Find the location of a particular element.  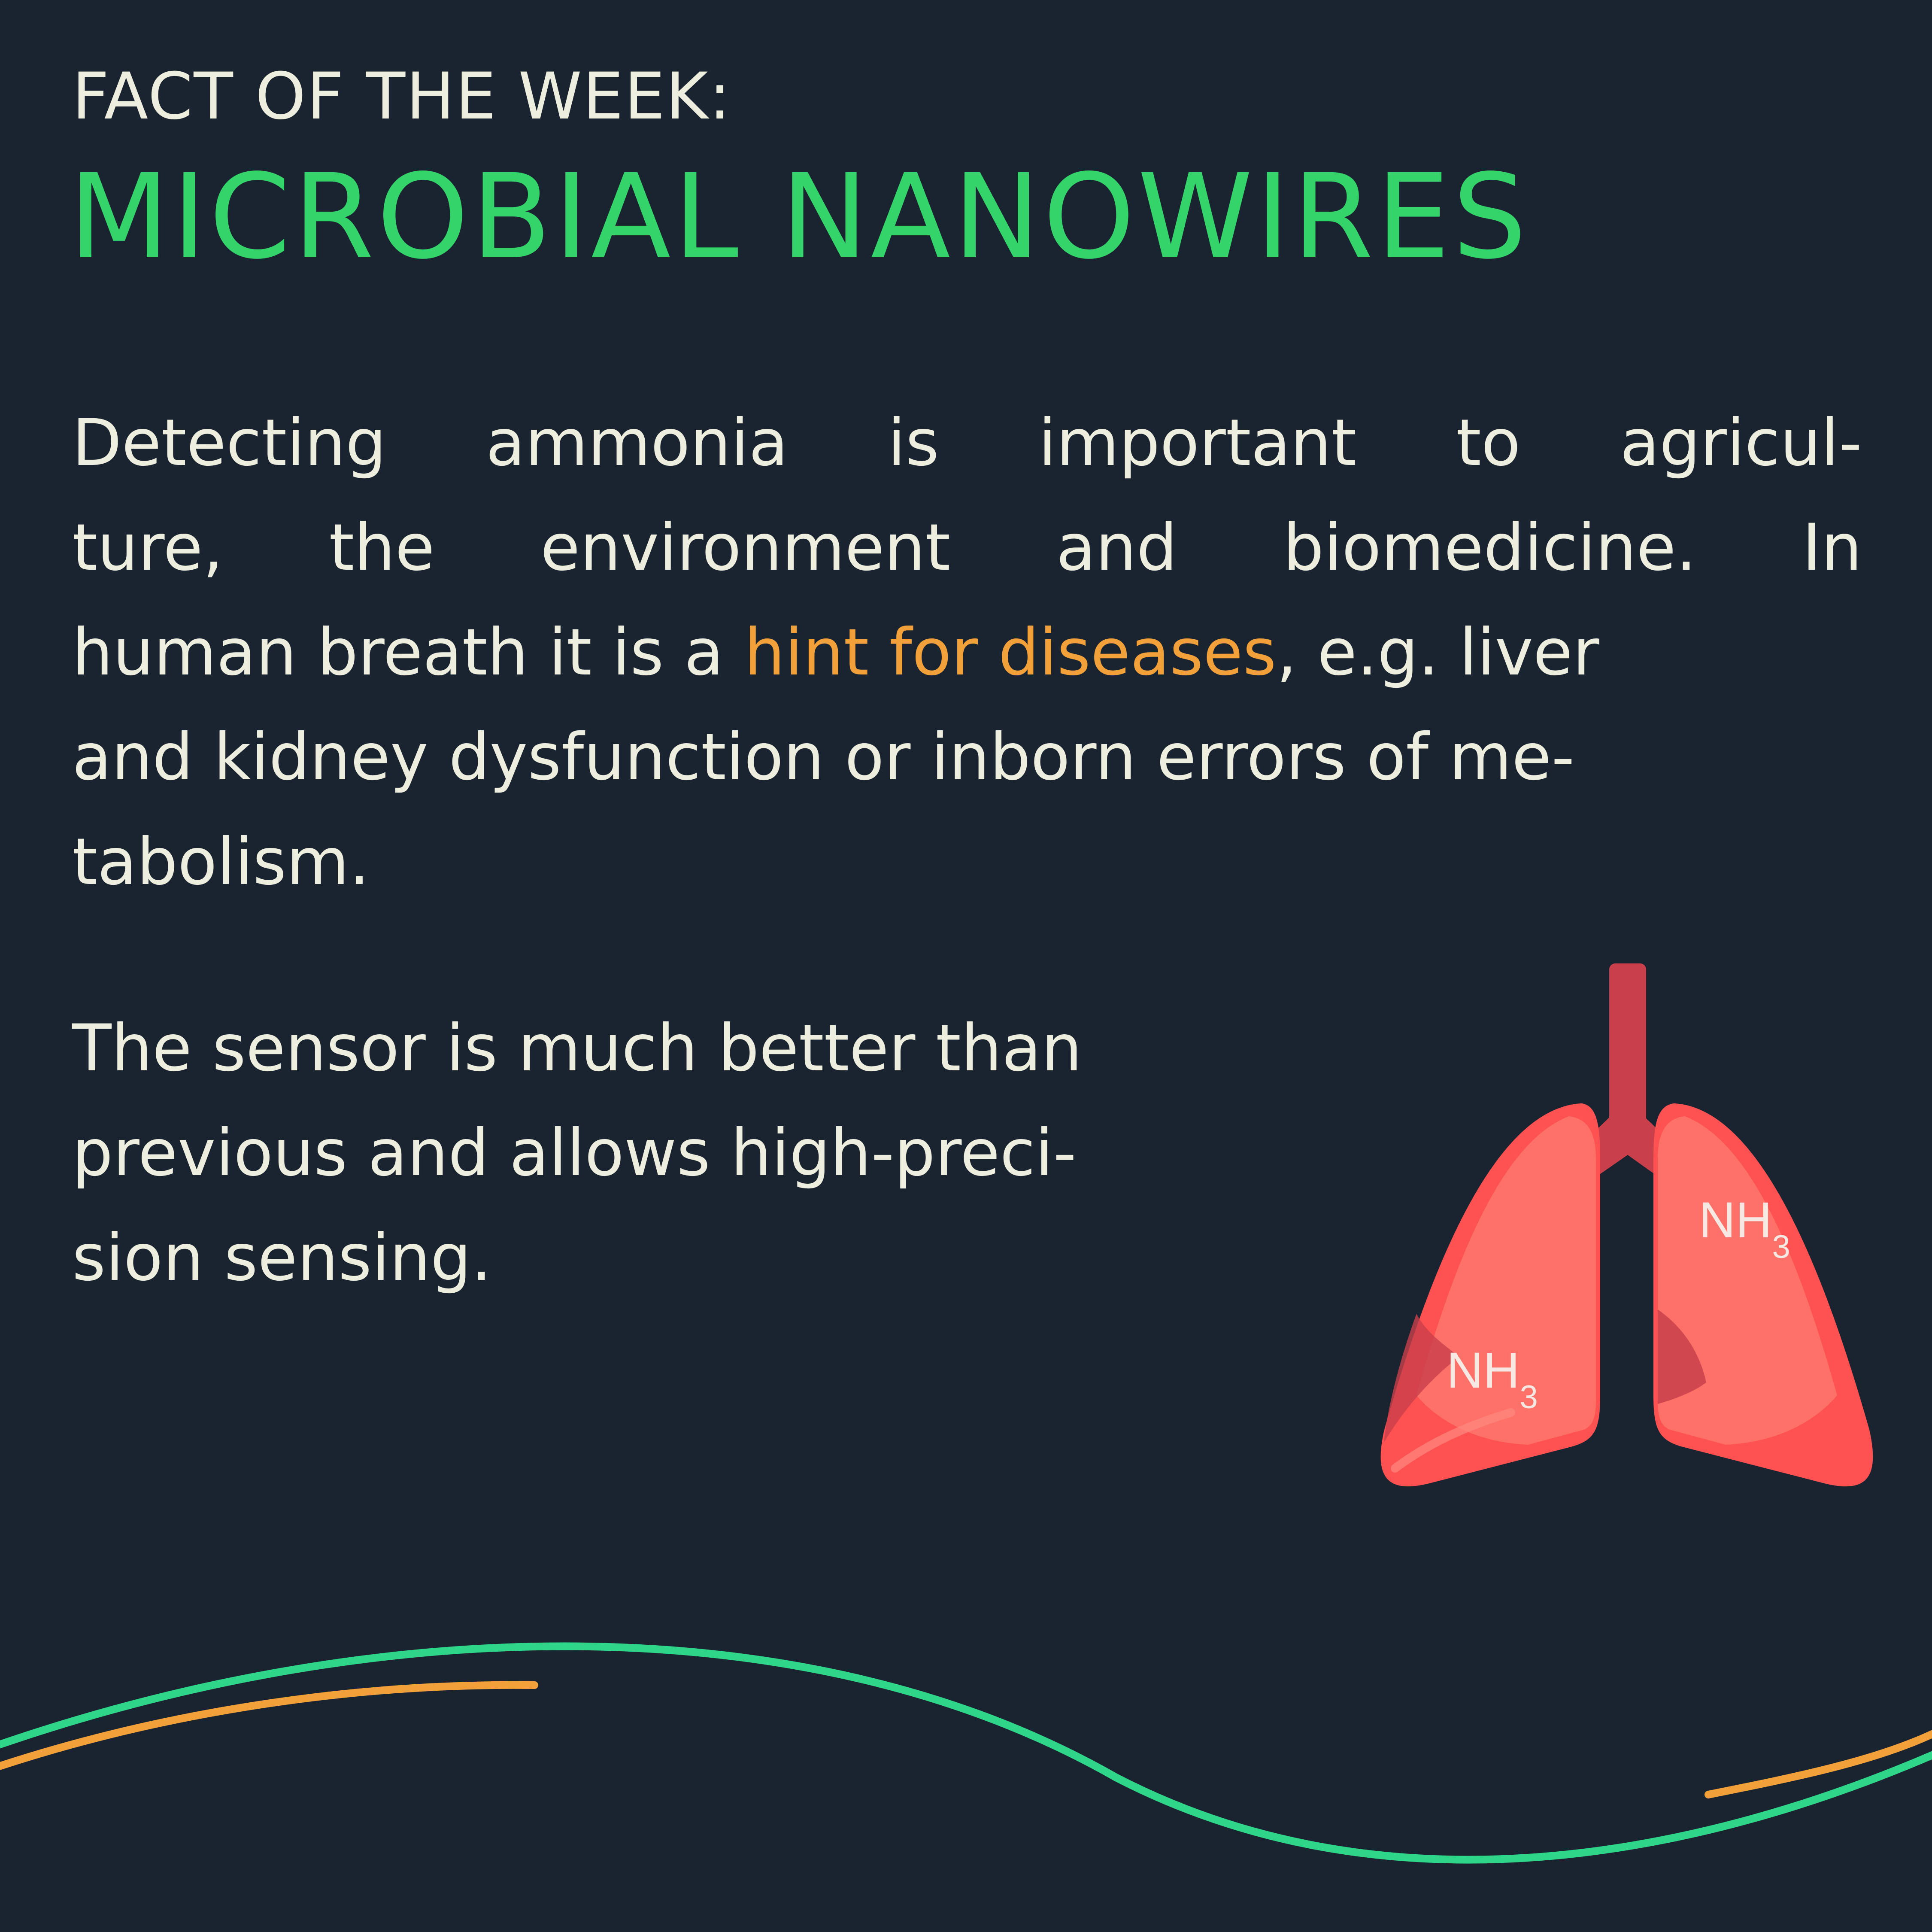

bronchi is located at coordinates (1627, 1146).